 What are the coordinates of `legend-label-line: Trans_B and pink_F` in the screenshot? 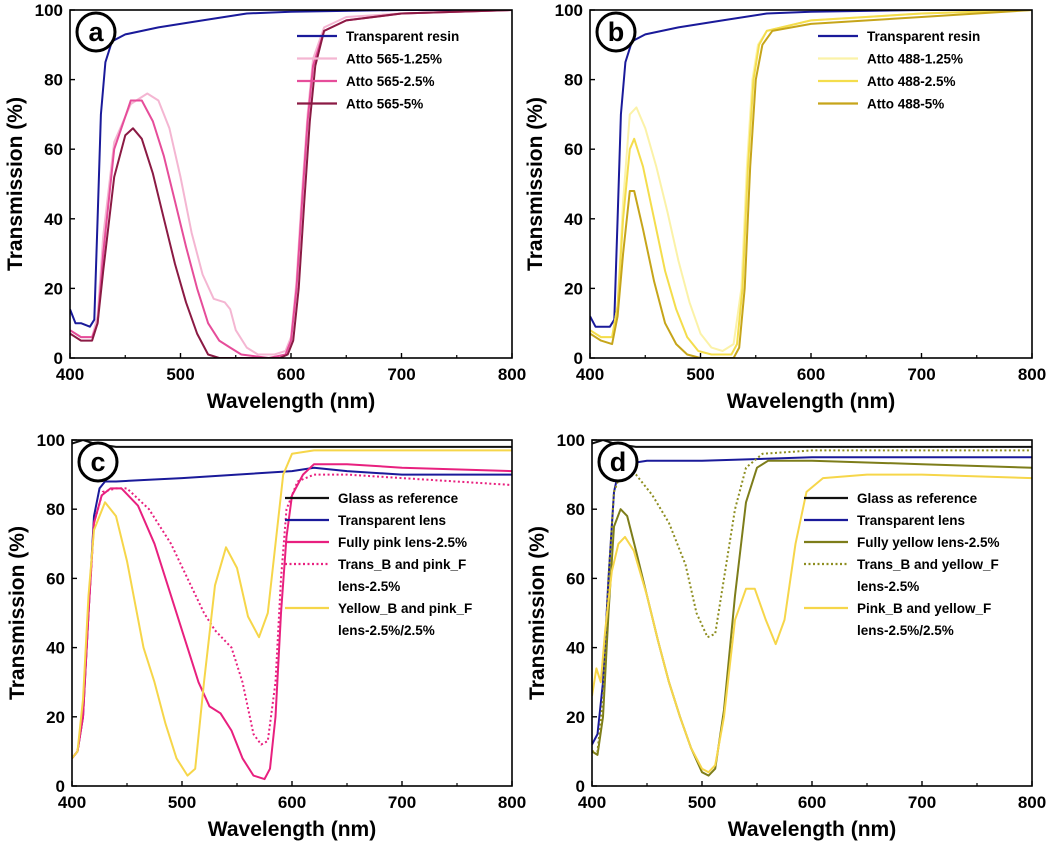 It's located at (402, 564).